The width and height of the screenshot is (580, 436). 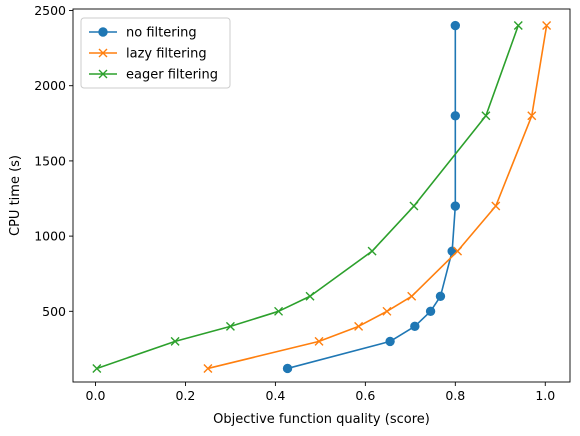 I want to click on y-tick-label: 500, so click(x=54, y=311).